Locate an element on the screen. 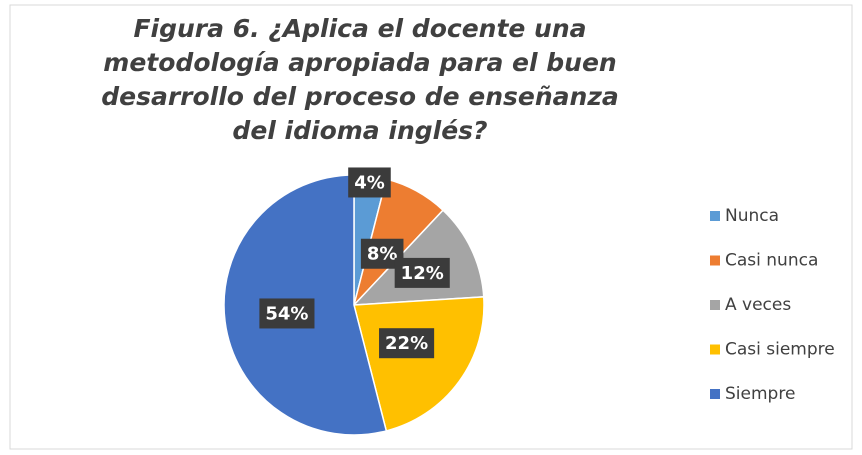 The image size is (862, 455). data-label: 4% is located at coordinates (369, 182).